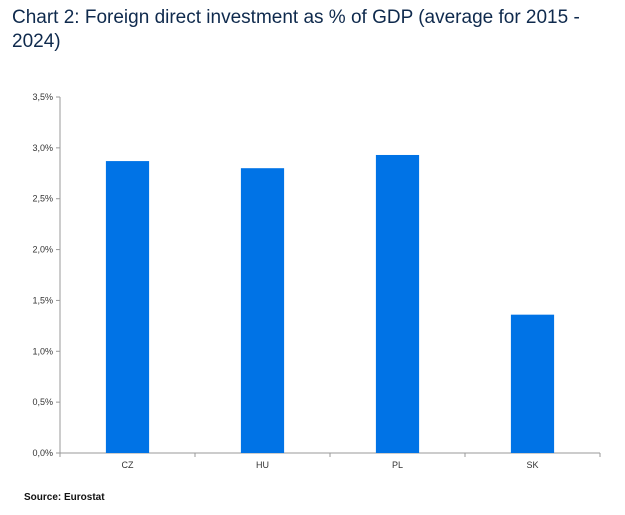 The width and height of the screenshot is (625, 515). I want to click on x-tick-label: PL, so click(397, 465).